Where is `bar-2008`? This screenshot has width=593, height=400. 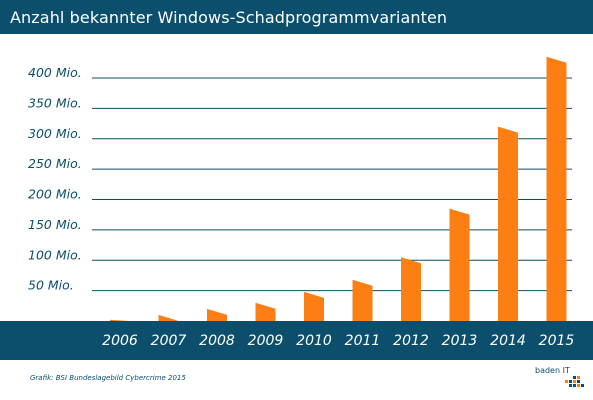 bar-2008 is located at coordinates (217, 314).